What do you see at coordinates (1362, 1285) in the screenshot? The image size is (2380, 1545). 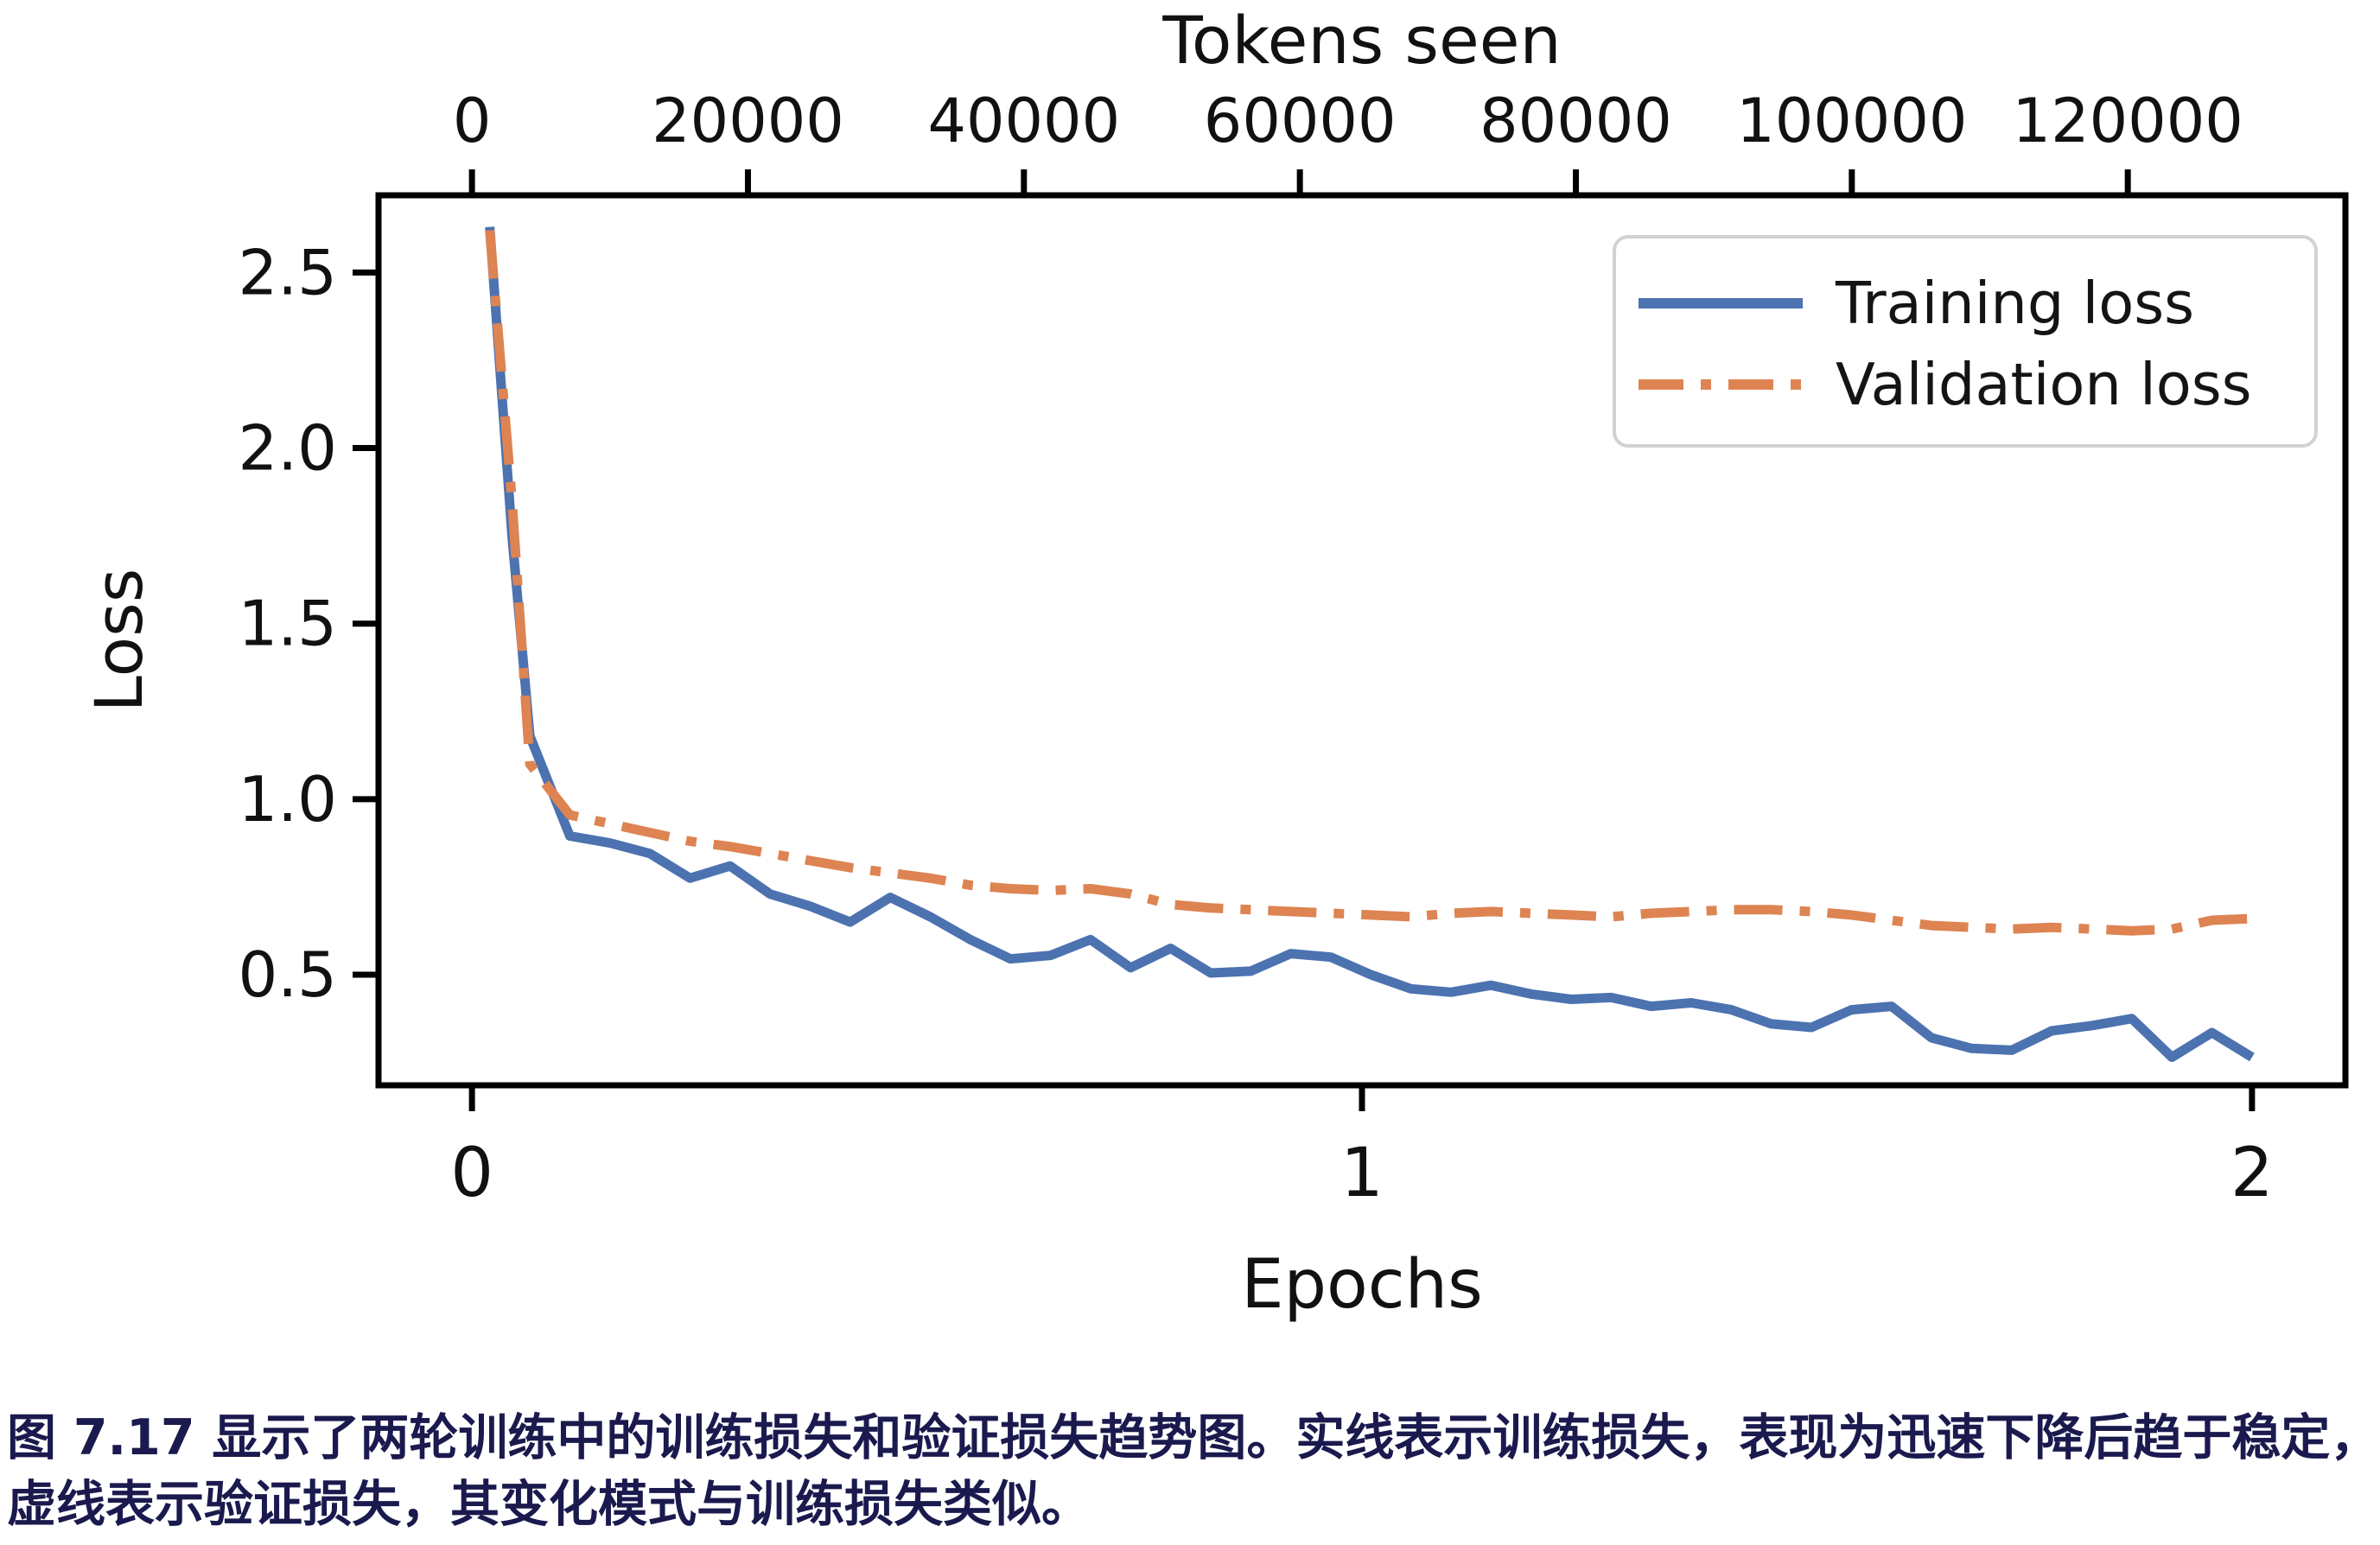 I see `x-axis-title: Epochs` at bounding box center [1362, 1285].